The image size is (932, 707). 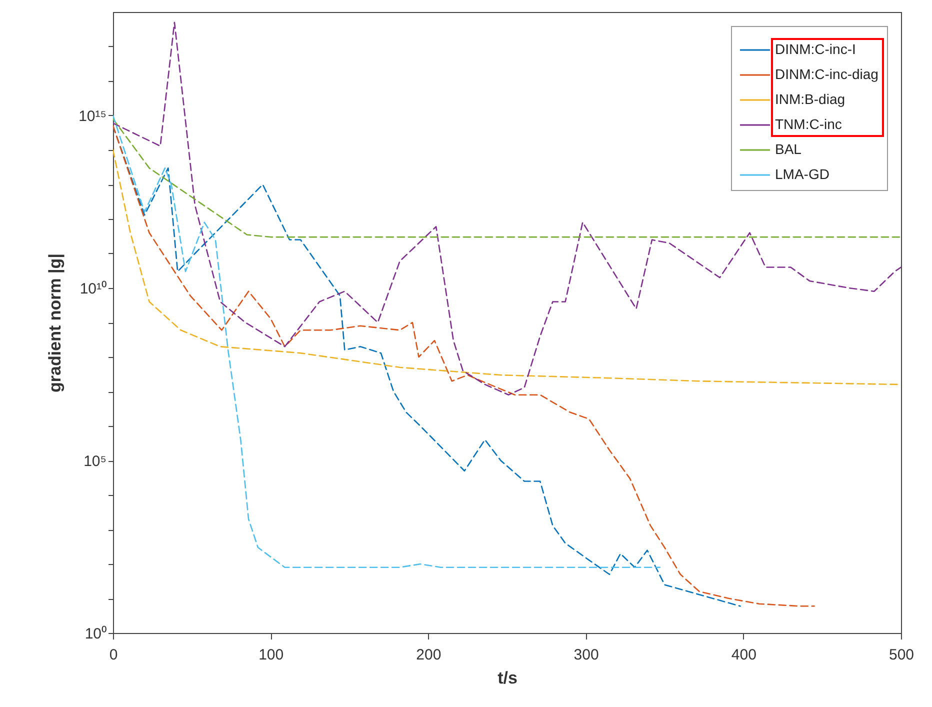 What do you see at coordinates (815, 49) in the screenshot?
I see `legend-label: DINM:C-inc-I` at bounding box center [815, 49].